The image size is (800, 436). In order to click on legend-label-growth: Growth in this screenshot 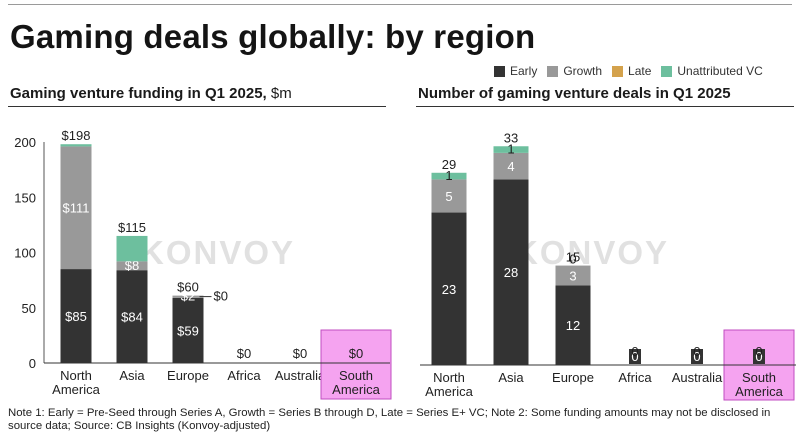, I will do `click(583, 71)`.